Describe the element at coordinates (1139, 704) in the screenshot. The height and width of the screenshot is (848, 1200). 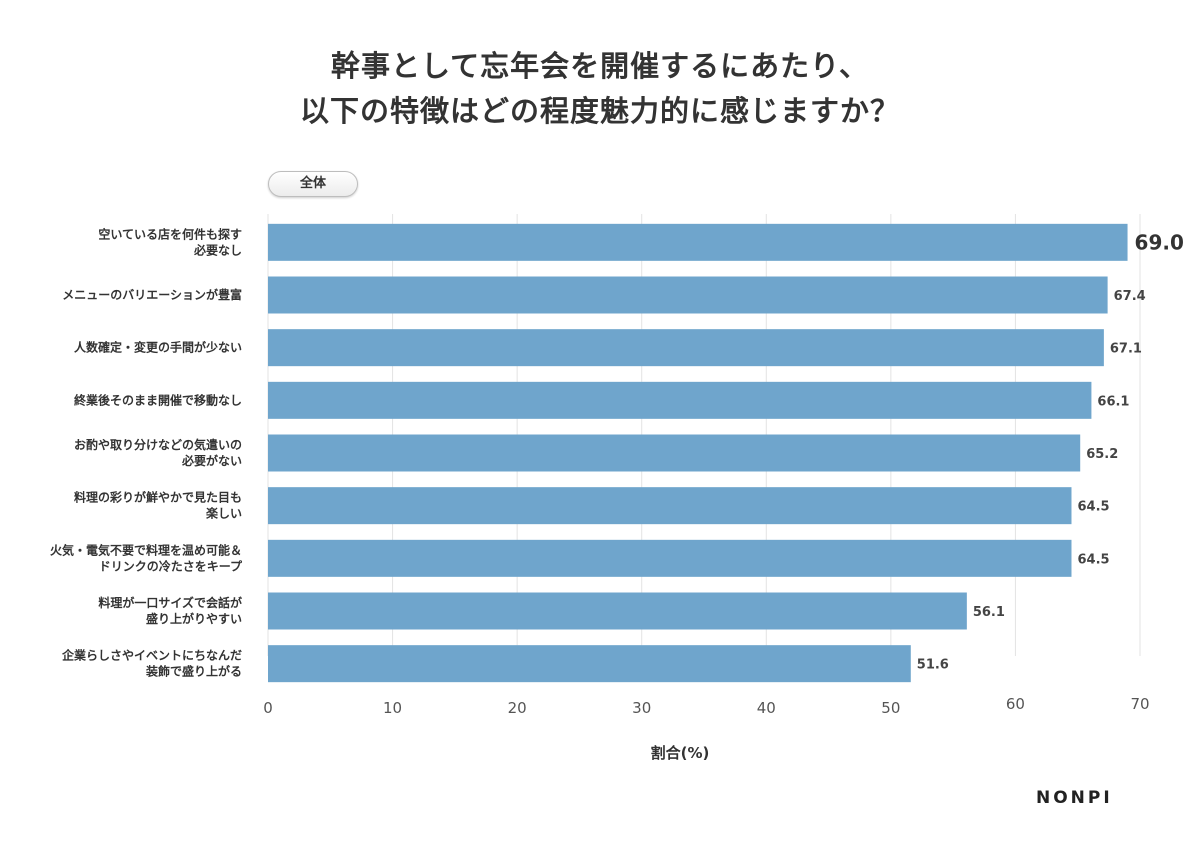
I see `x-tick-label-70: 70` at that location.